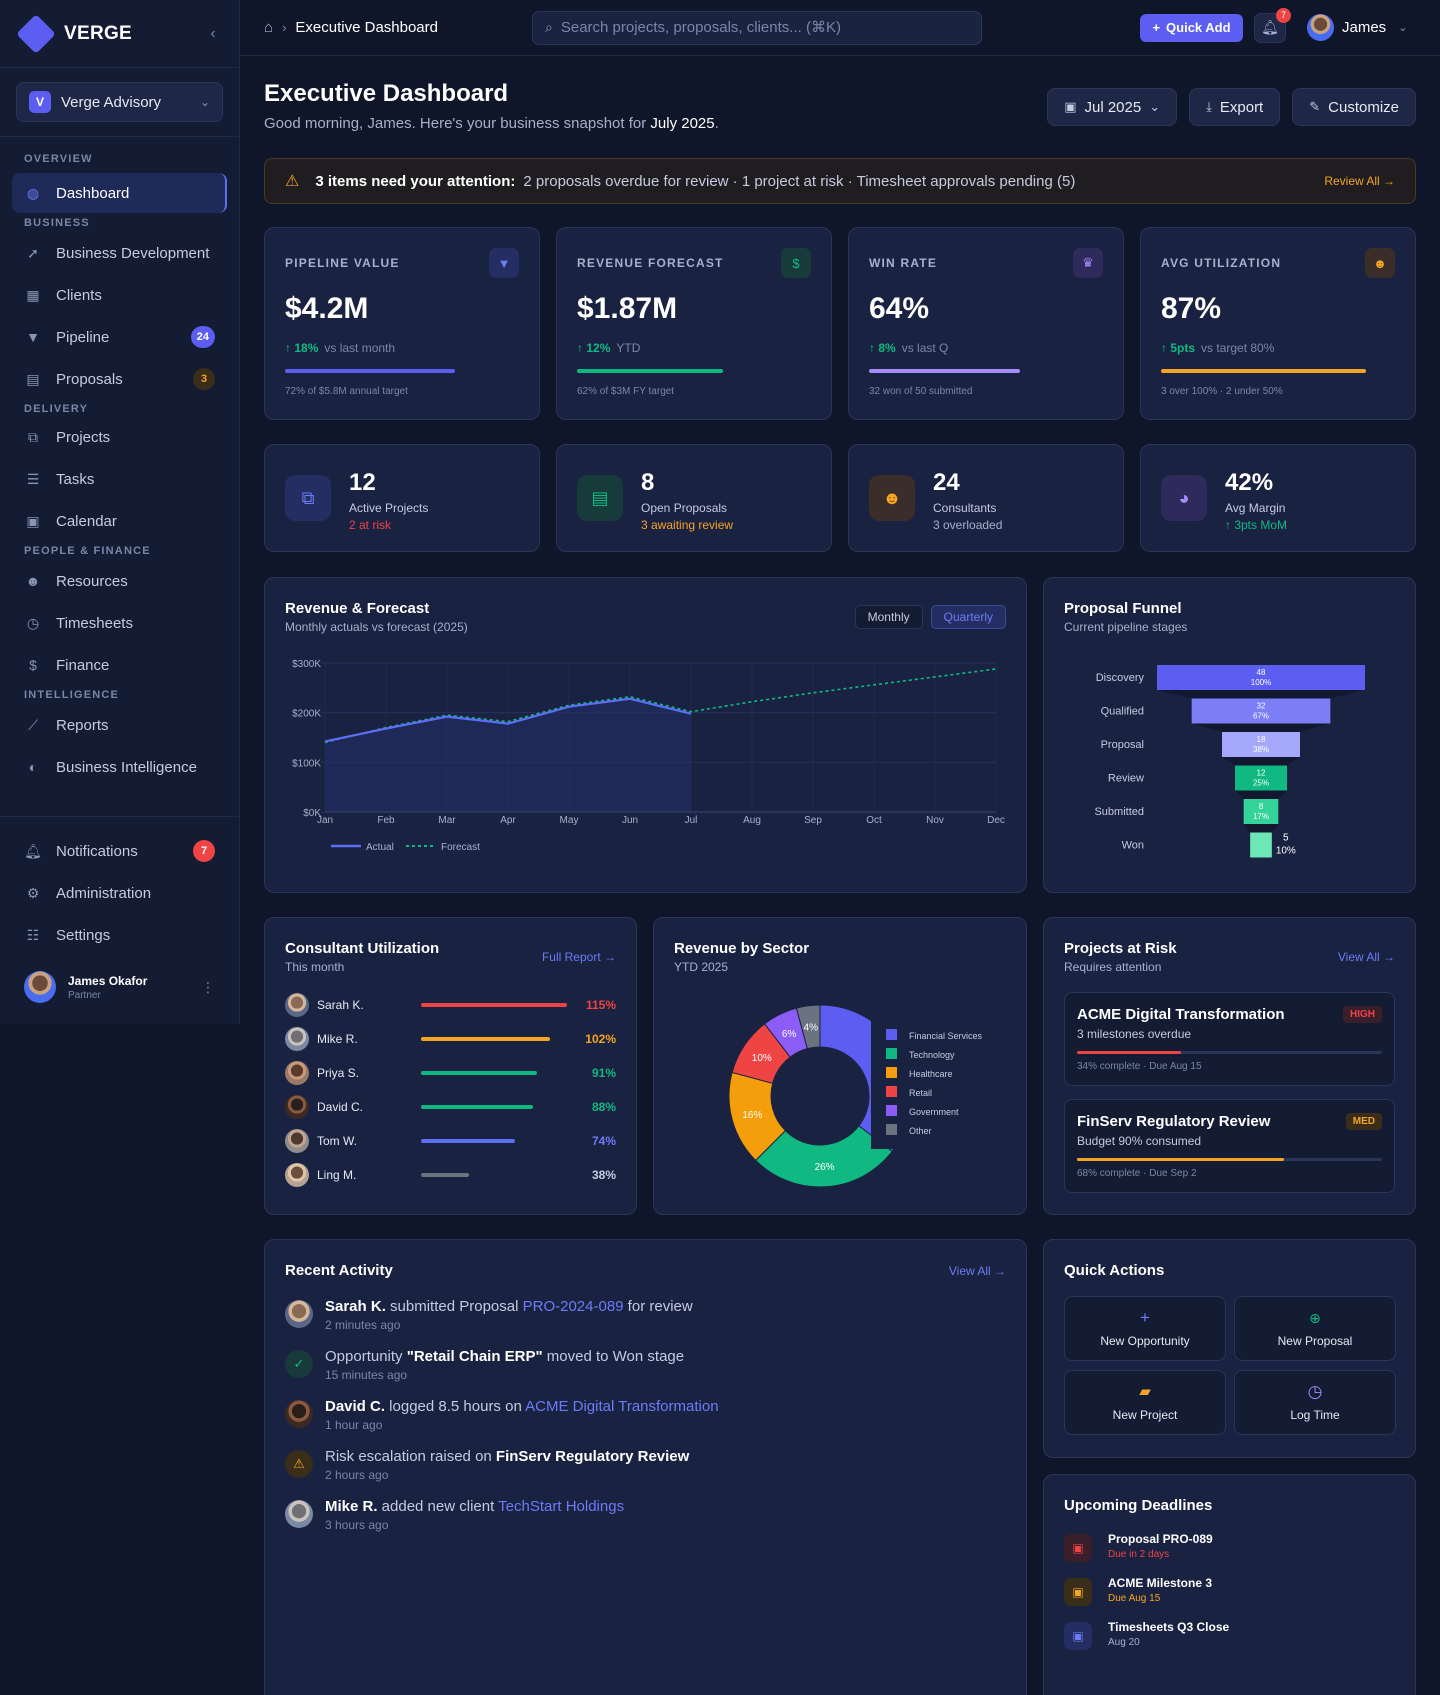 The height and width of the screenshot is (1695, 1440). Describe the element at coordinates (561, 1506) in the screenshot. I see `activity-link: TechStart Holdings` at that location.